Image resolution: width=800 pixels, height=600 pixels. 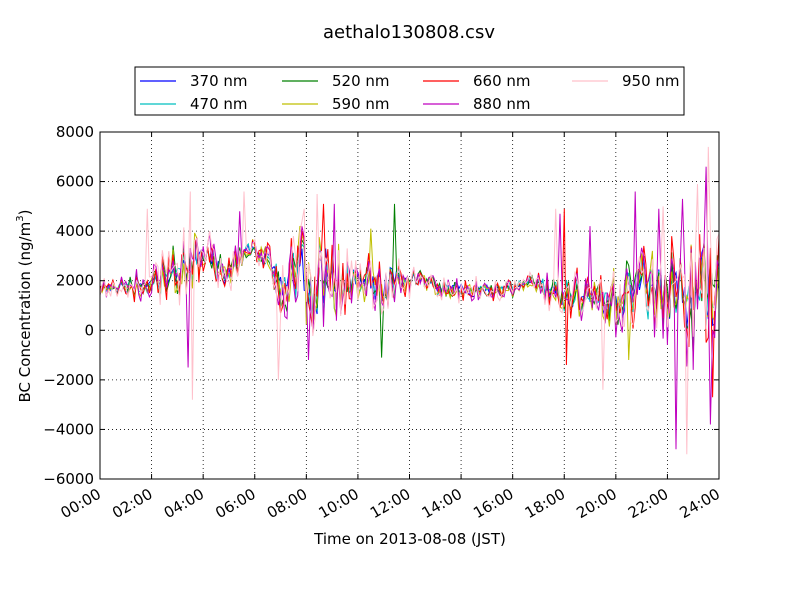 What do you see at coordinates (648, 503) in the screenshot?
I see `x-tick-label: 22:00` at bounding box center [648, 503].